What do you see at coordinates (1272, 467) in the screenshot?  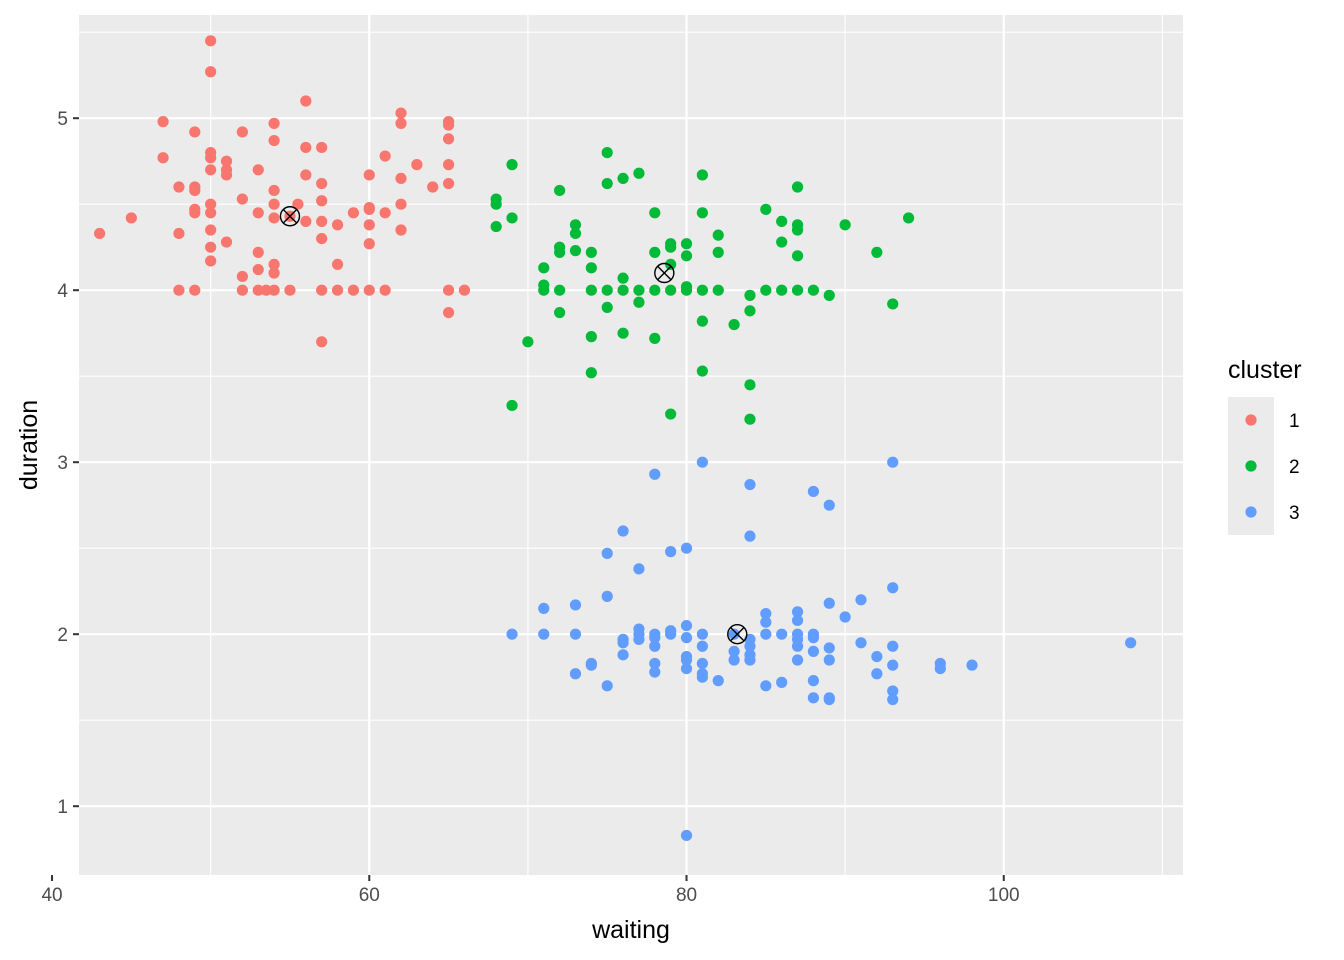 I see `legend-items: 1 2 3` at bounding box center [1272, 467].